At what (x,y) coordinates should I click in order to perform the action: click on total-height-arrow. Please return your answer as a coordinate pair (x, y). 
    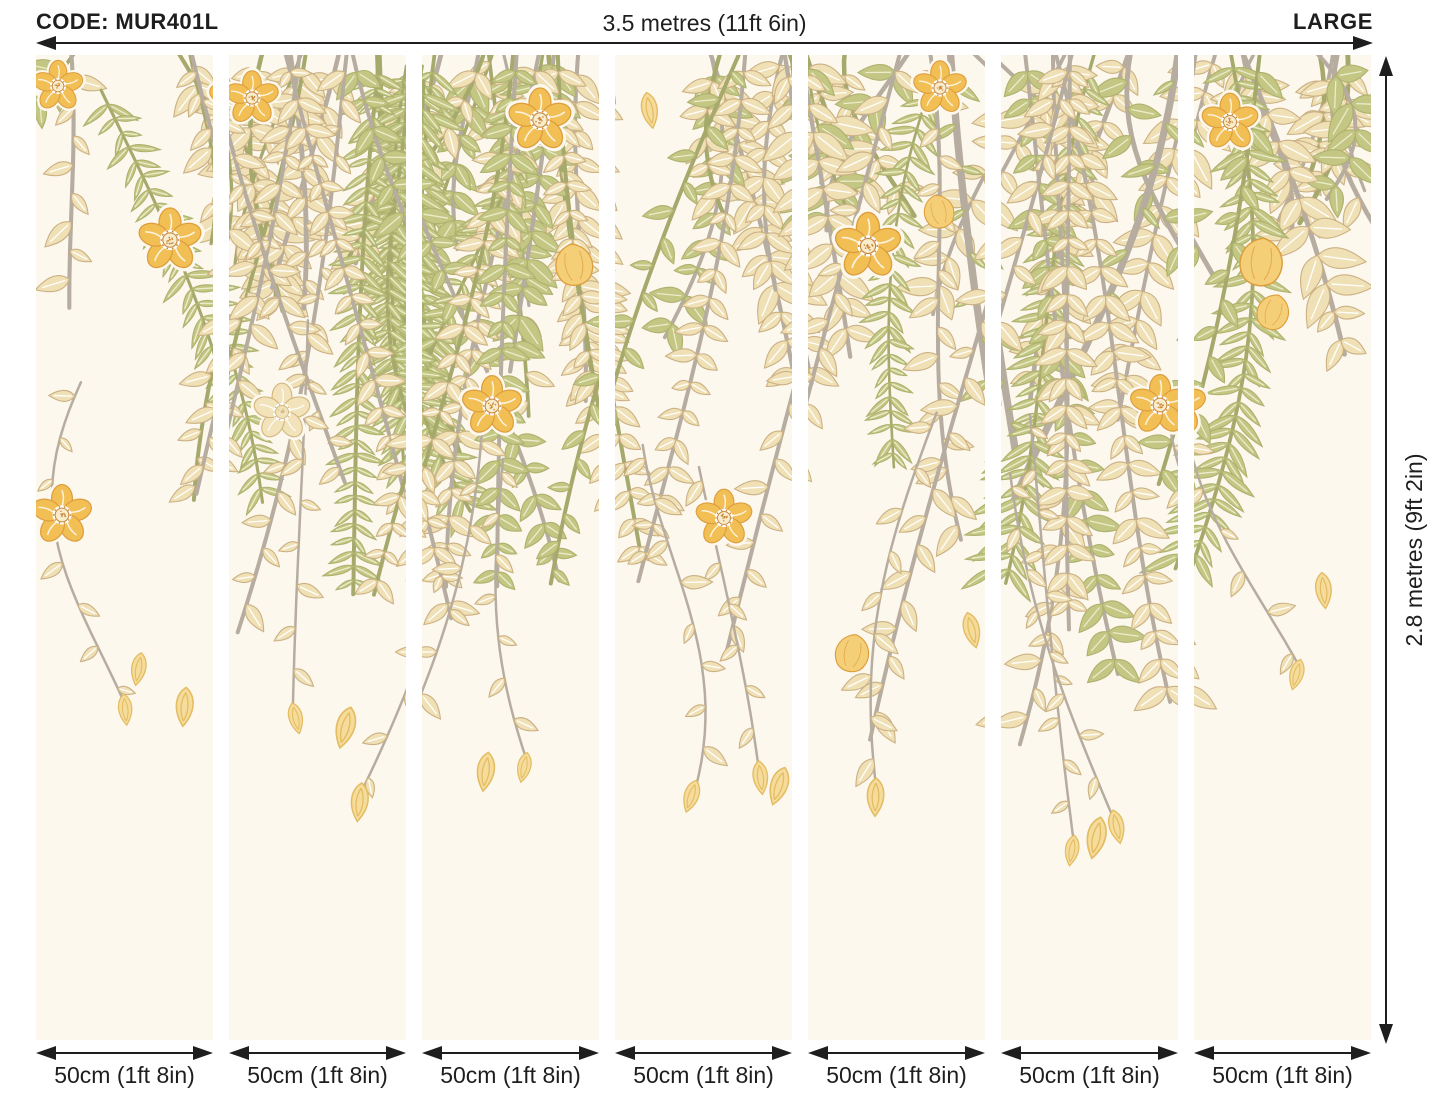
    Looking at the image, I should click on (1386, 550).